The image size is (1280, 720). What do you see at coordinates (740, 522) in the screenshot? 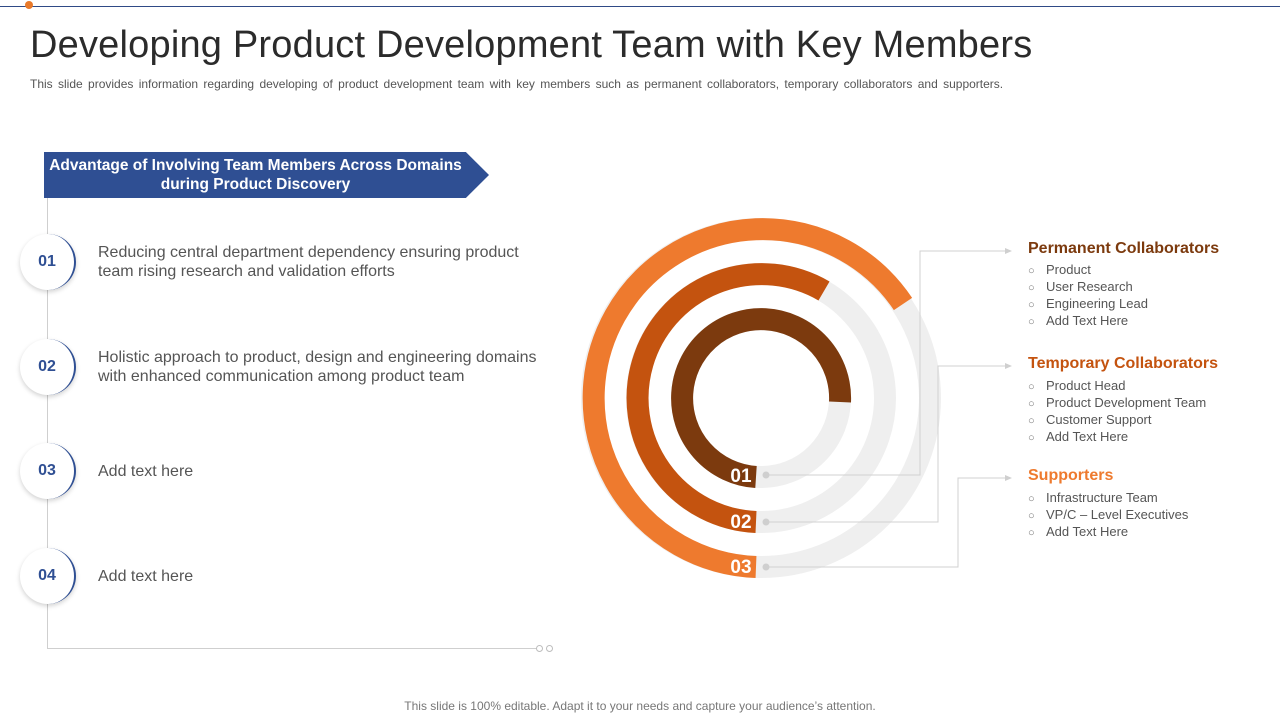
I see `ring-label-02: 02` at bounding box center [740, 522].